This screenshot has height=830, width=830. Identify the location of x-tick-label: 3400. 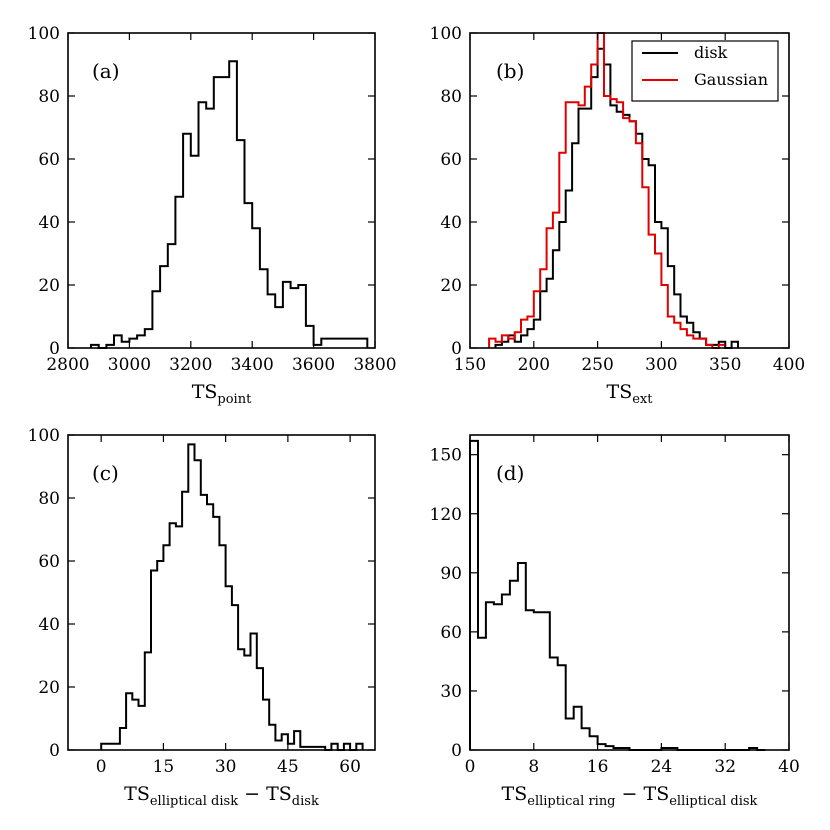
(252, 365).